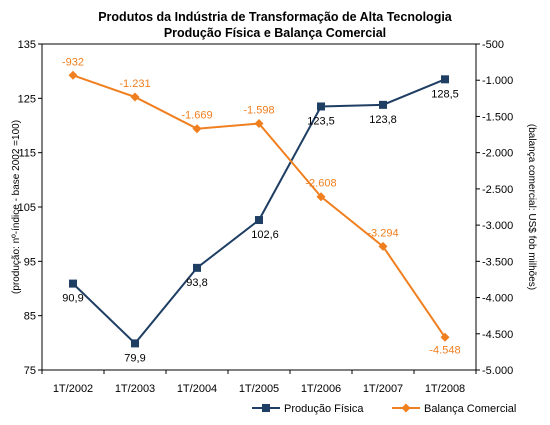 This screenshot has width=550, height=425. What do you see at coordinates (445, 389) in the screenshot?
I see `x-tick-label: 1T/2008` at bounding box center [445, 389].